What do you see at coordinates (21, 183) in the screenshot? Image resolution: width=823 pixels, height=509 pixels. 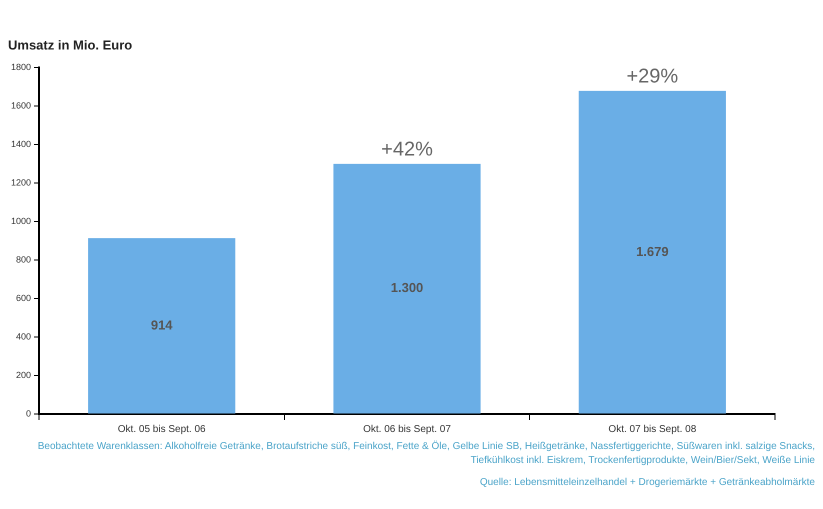 I see `y-tick-label: 1200` at bounding box center [21, 183].